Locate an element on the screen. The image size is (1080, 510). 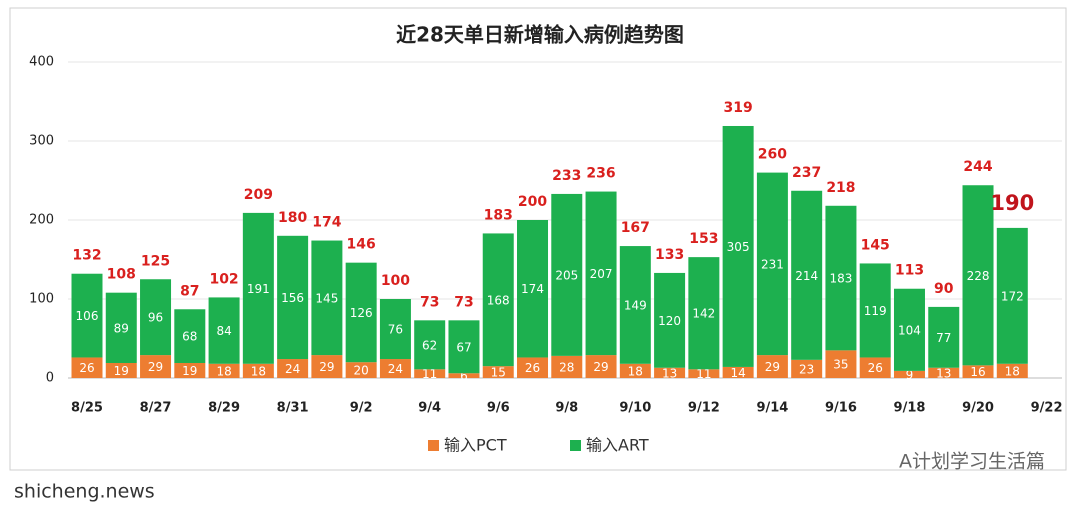
bar-value-label: 76 is located at coordinates (395, 330).